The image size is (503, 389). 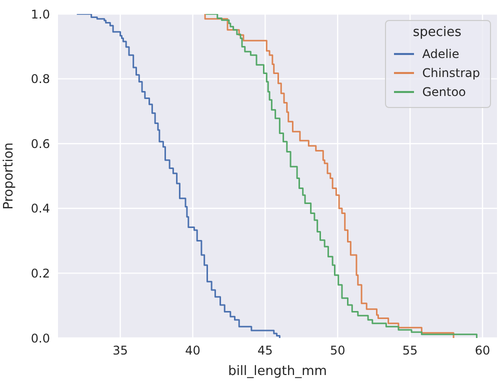 I want to click on y-tick-label: 0.4, so click(x=40, y=209).